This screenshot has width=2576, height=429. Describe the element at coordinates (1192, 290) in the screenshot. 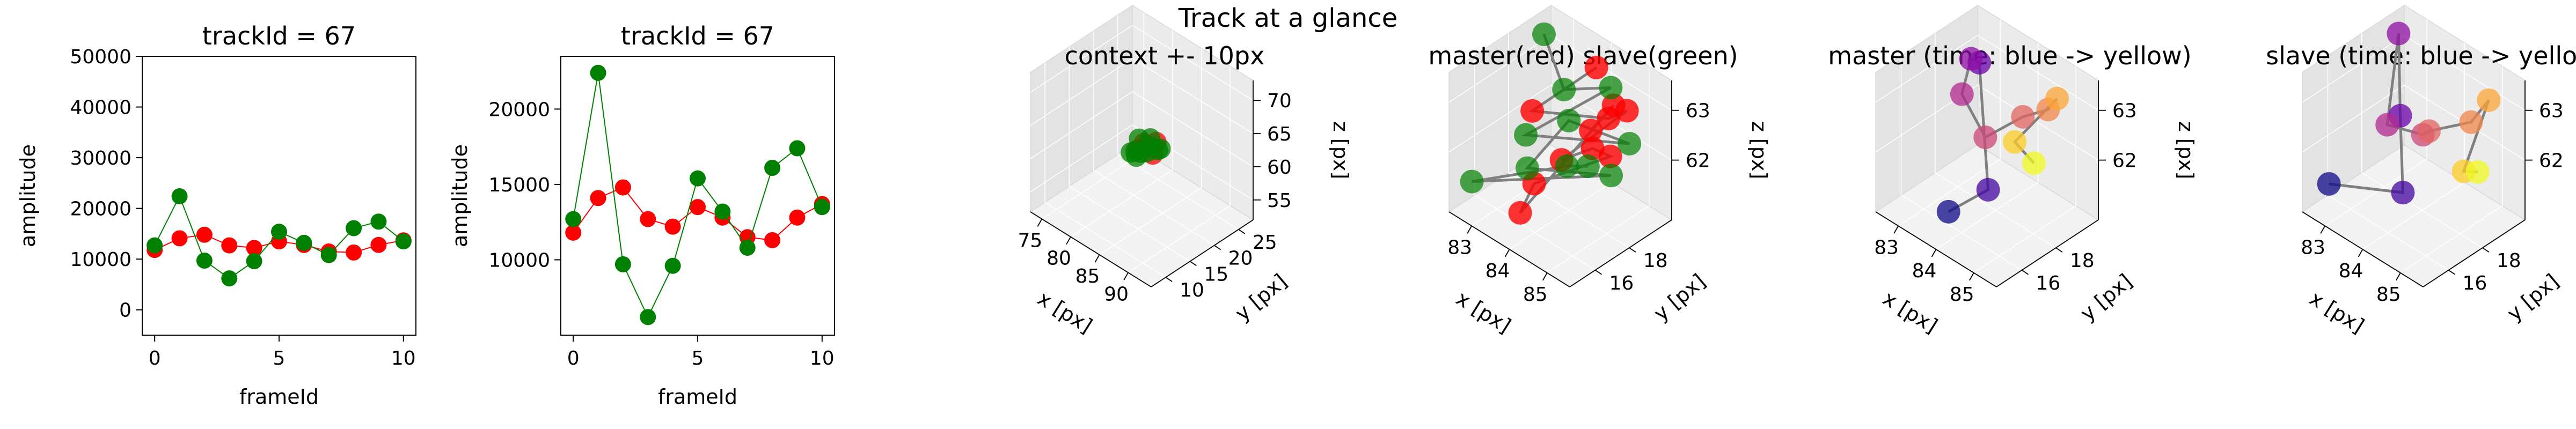

I see `y-tick-label: 10` at that location.